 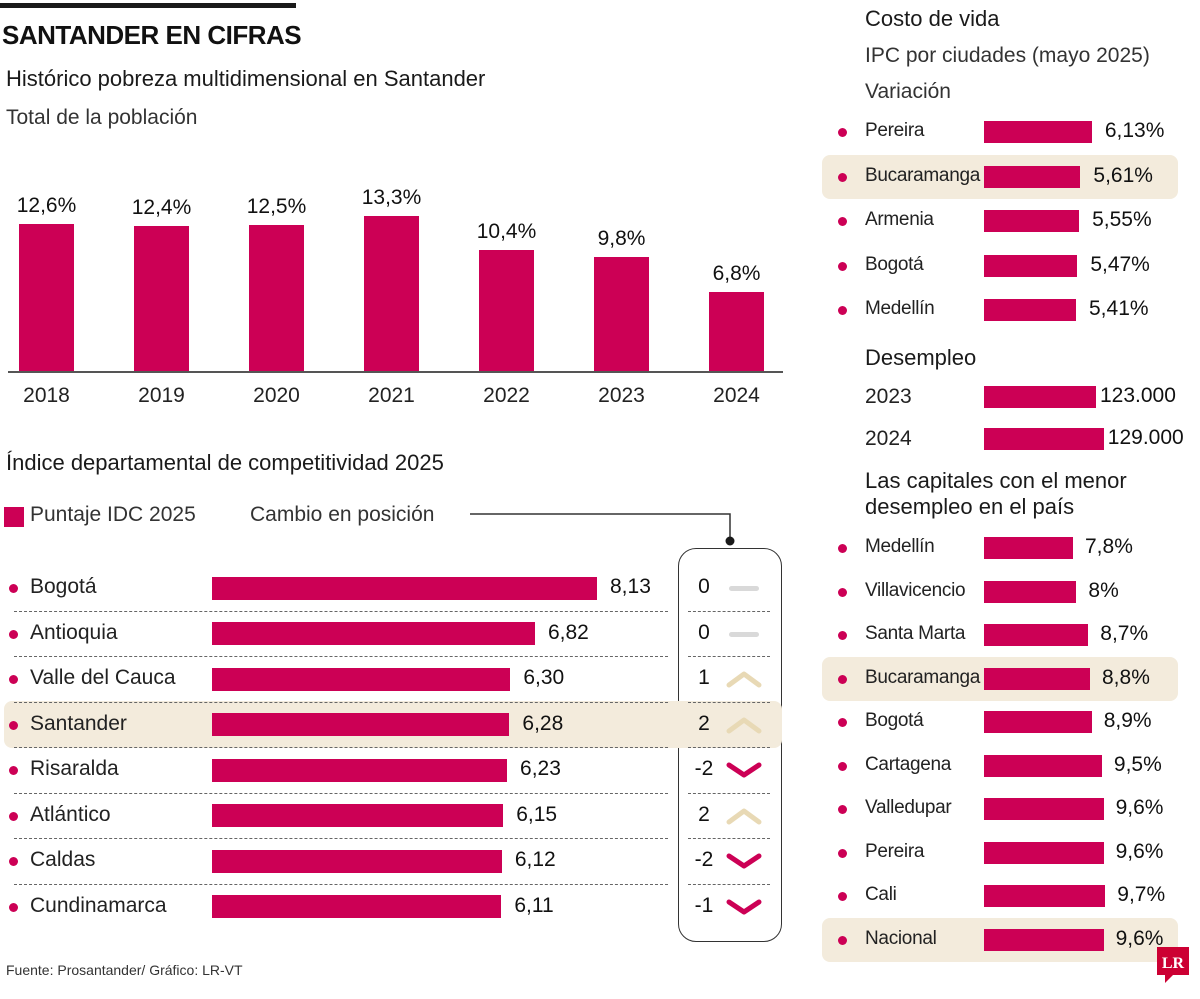 I want to click on capital-label: Valledupar, so click(x=908, y=807).